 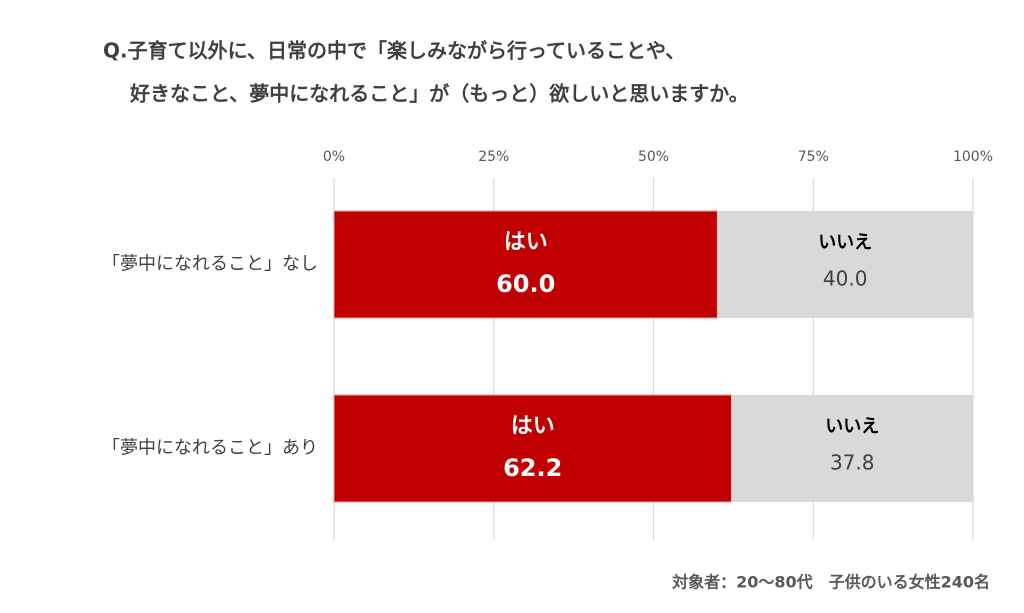 I want to click on y-tick-label: 「夢中になれること」なし, so click(x=210, y=264).